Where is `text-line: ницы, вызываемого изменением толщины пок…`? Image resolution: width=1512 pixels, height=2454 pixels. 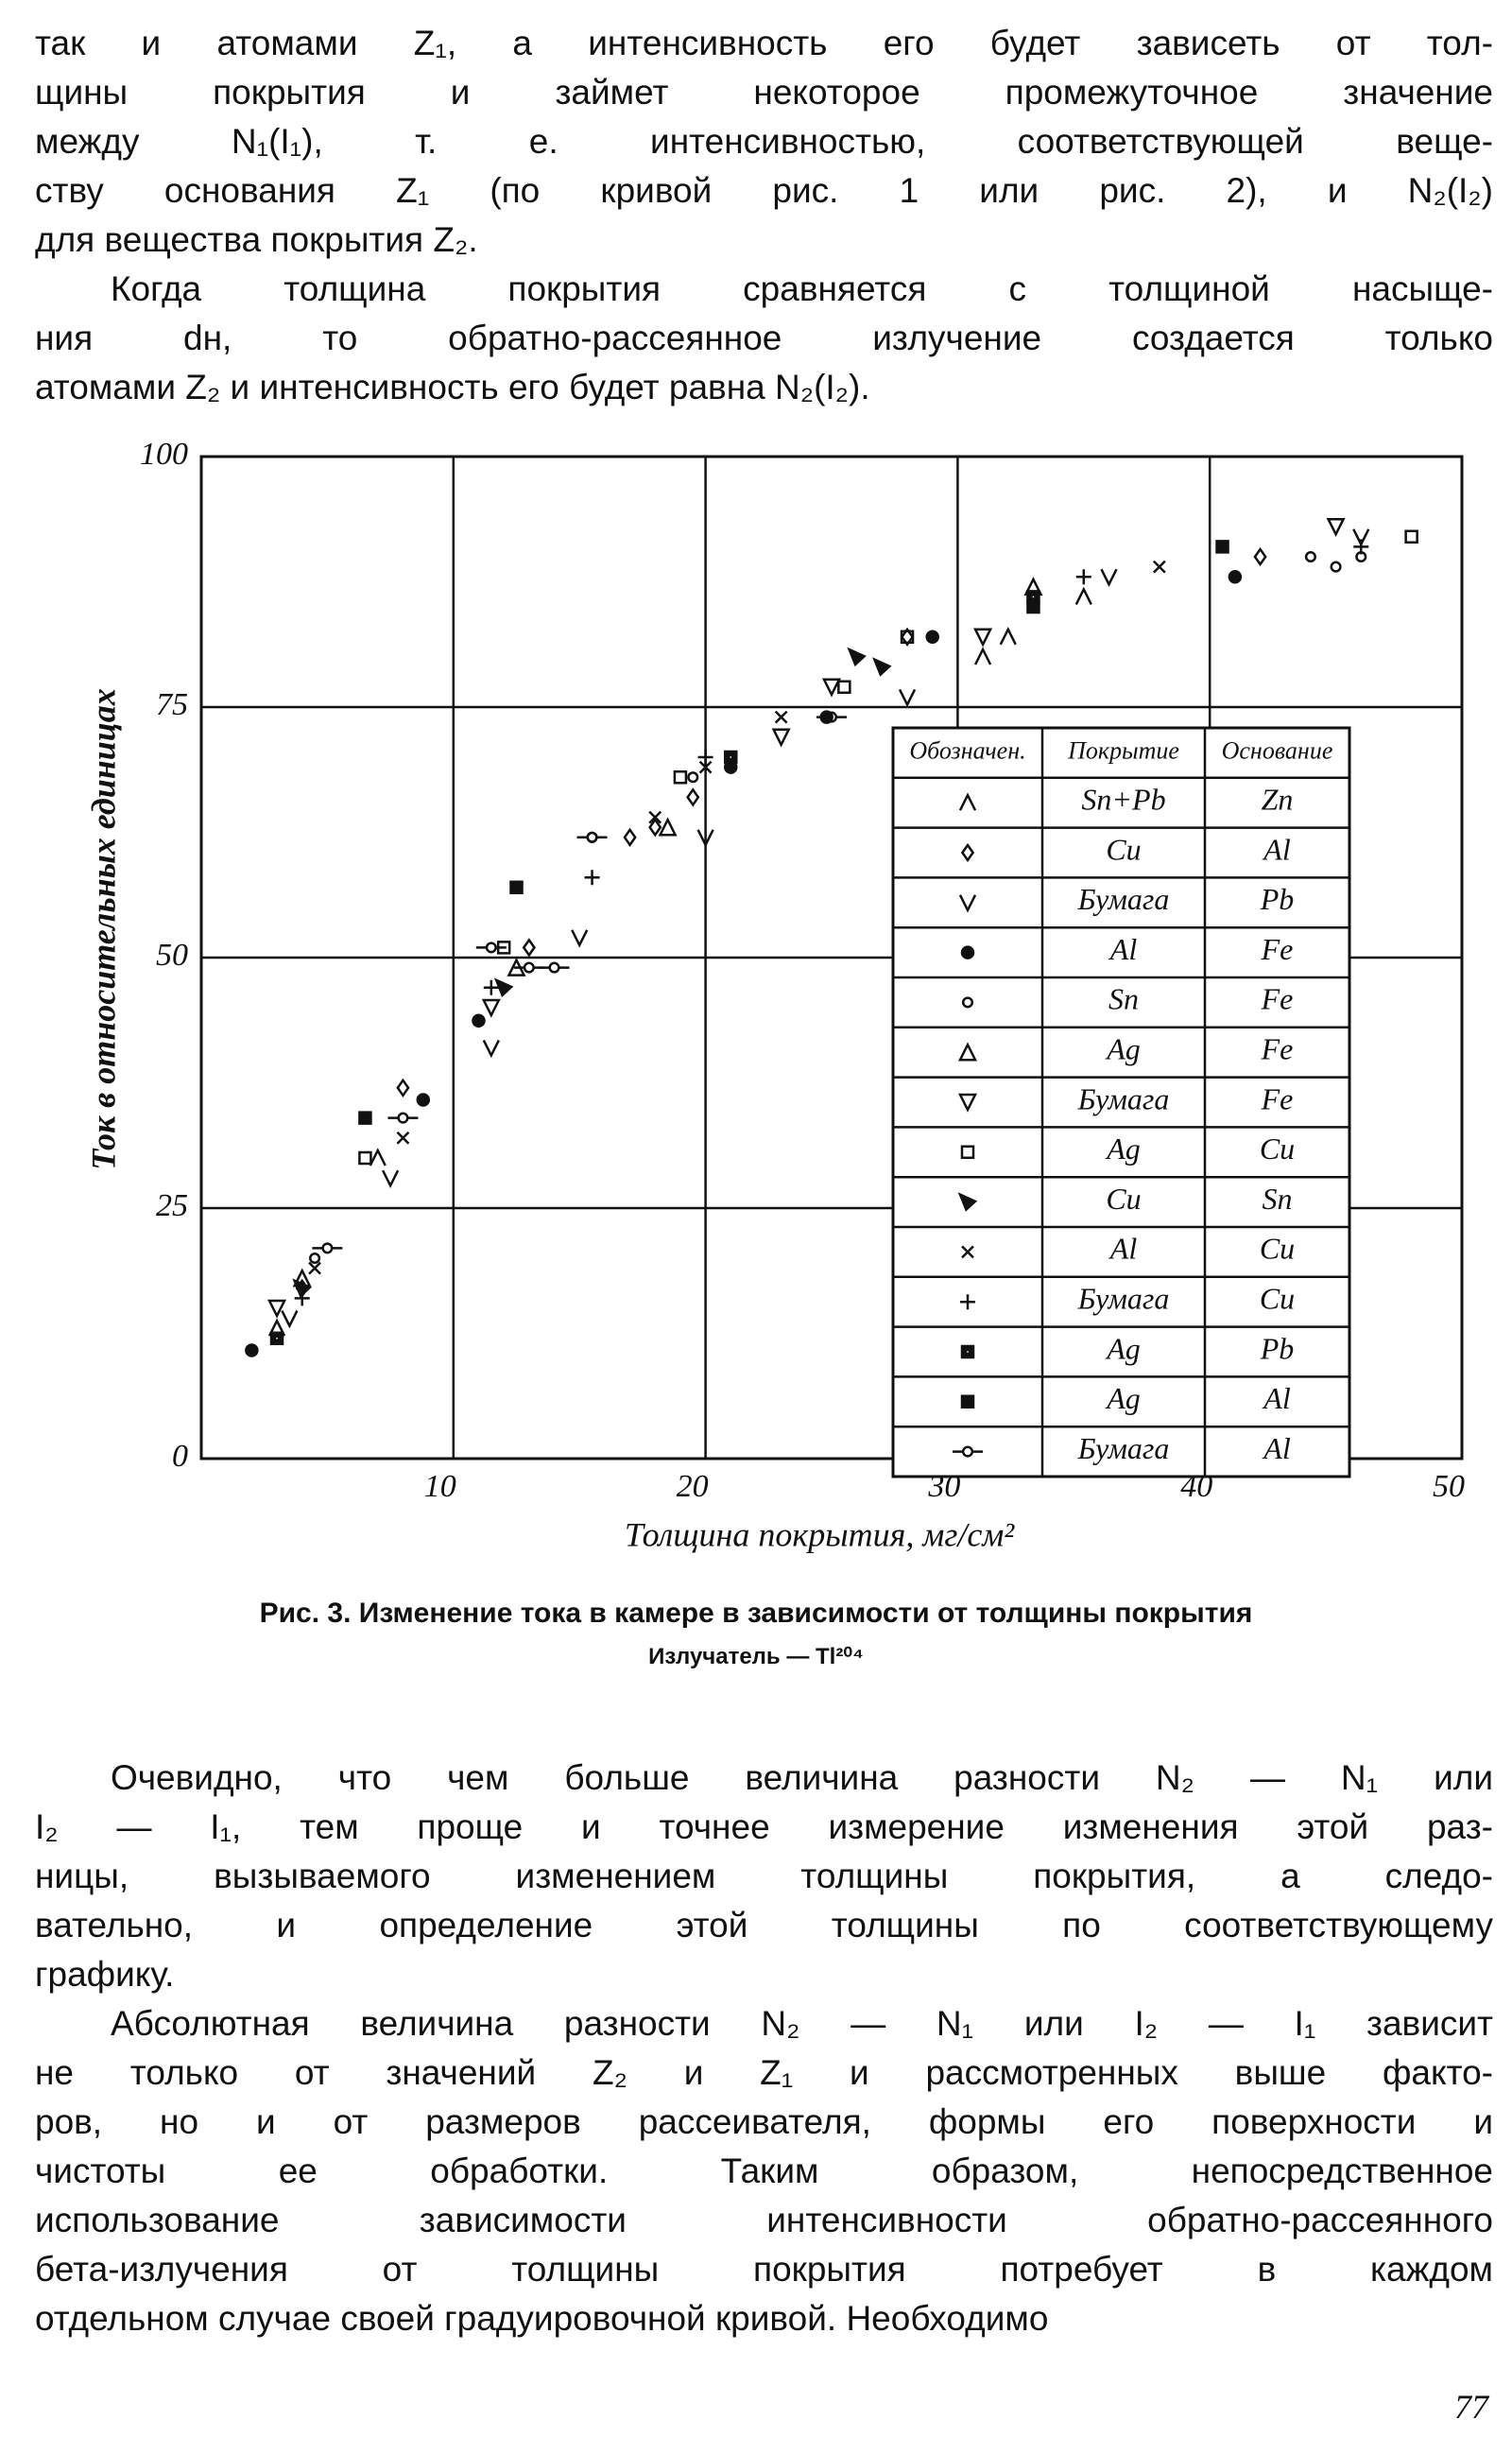
text-line: ницы, вызываемого изменением толщины пок… is located at coordinates (764, 1876).